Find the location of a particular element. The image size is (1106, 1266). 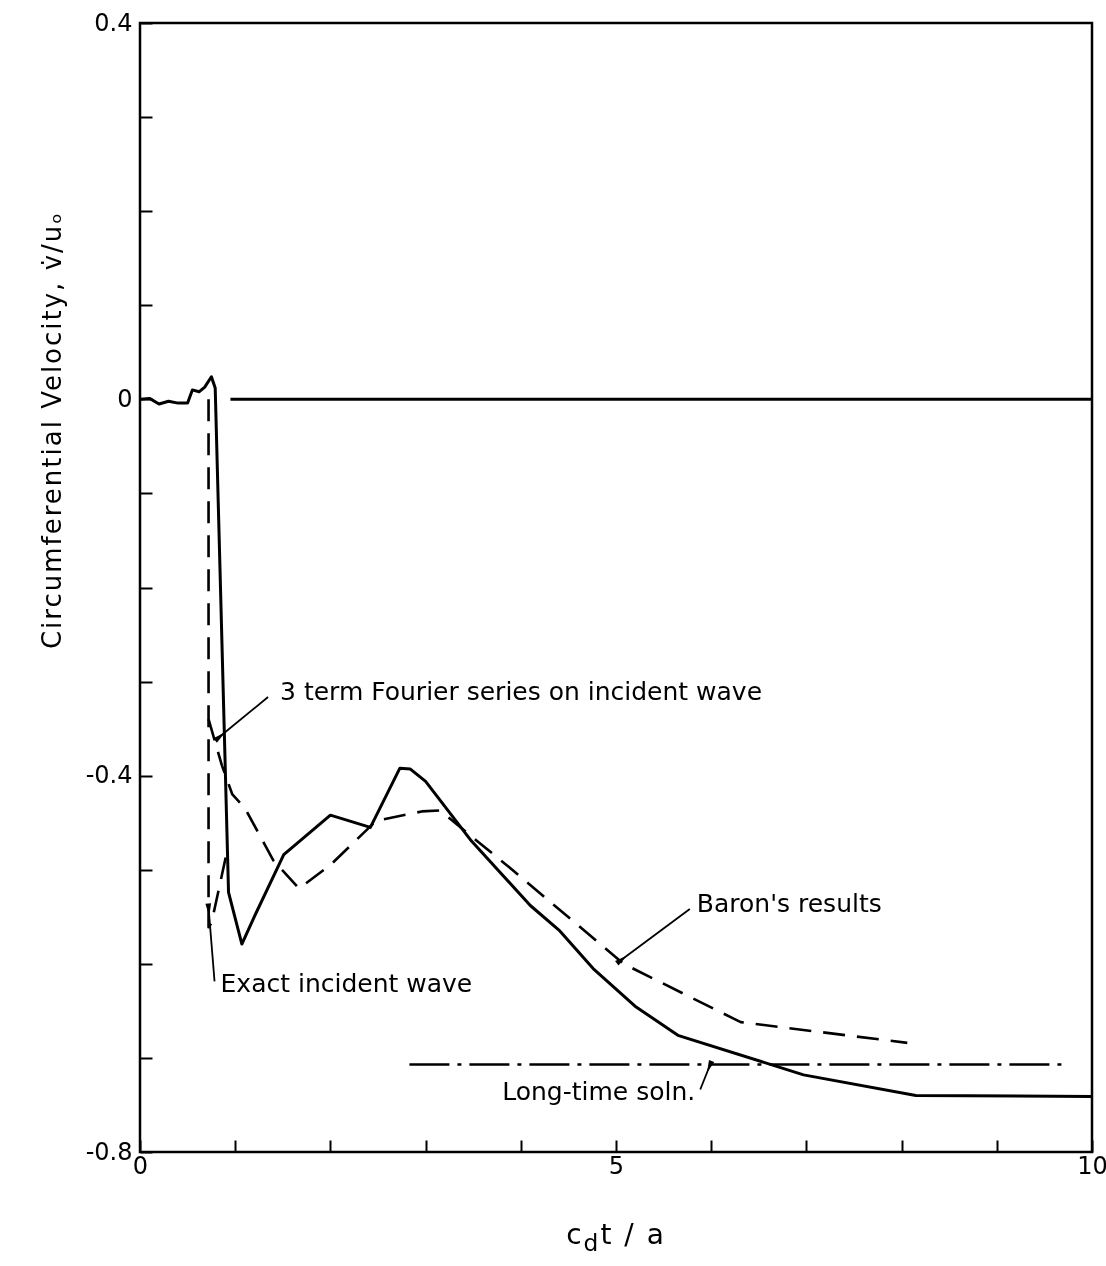

annotation: Exact incident wave is located at coordinates (346, 984).